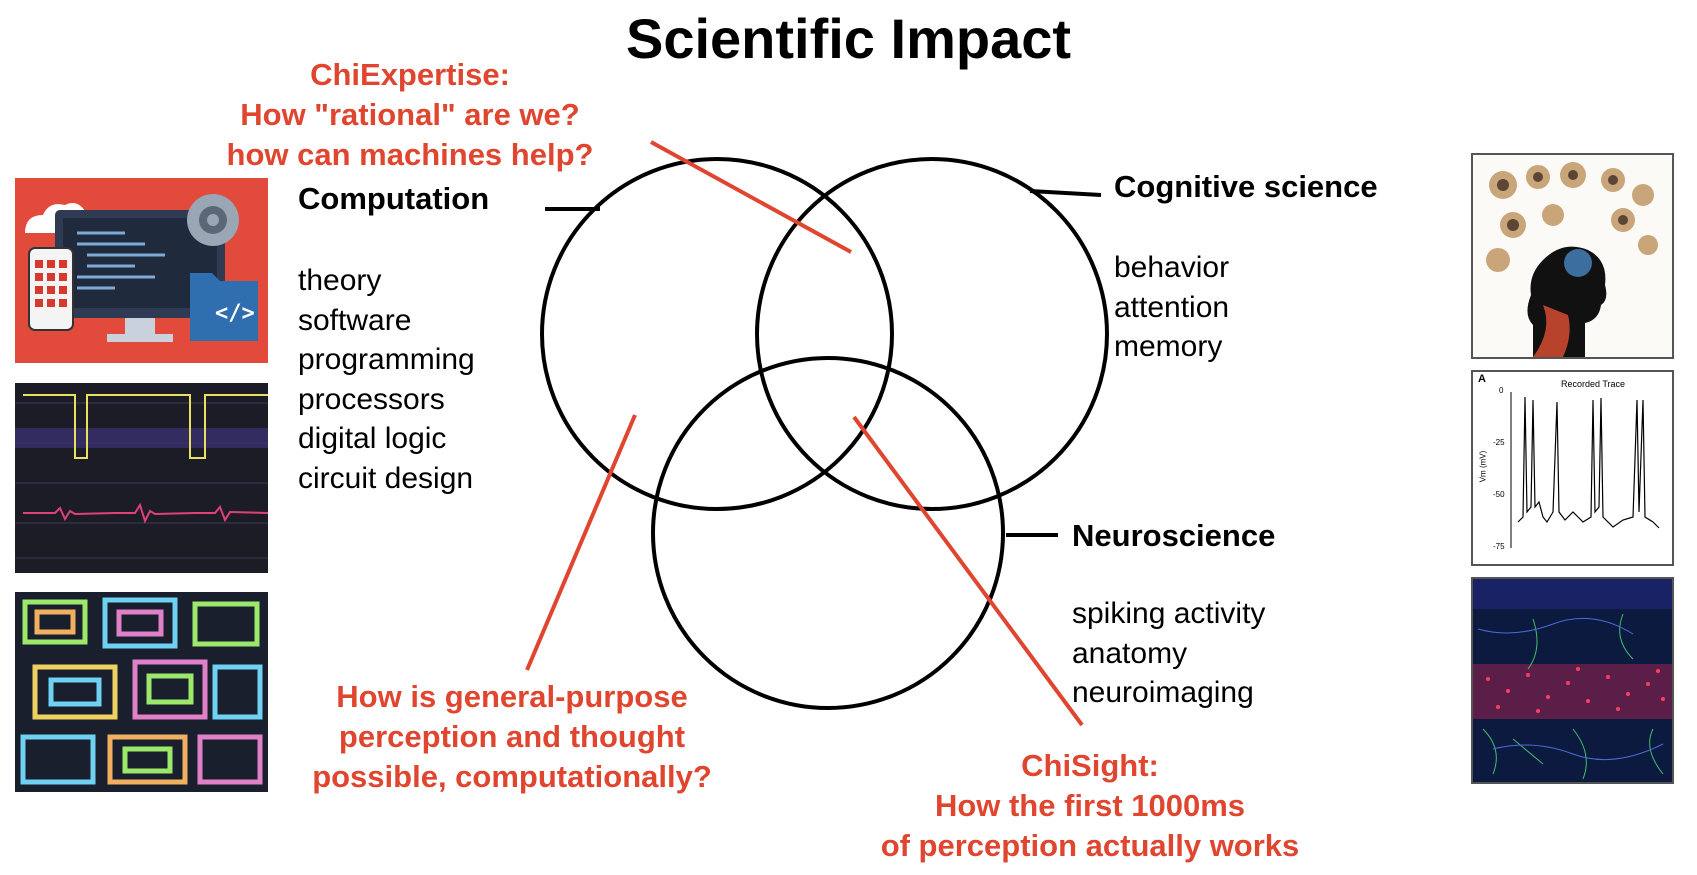  I want to click on page-title: Scientific Impact, so click(848, 38).